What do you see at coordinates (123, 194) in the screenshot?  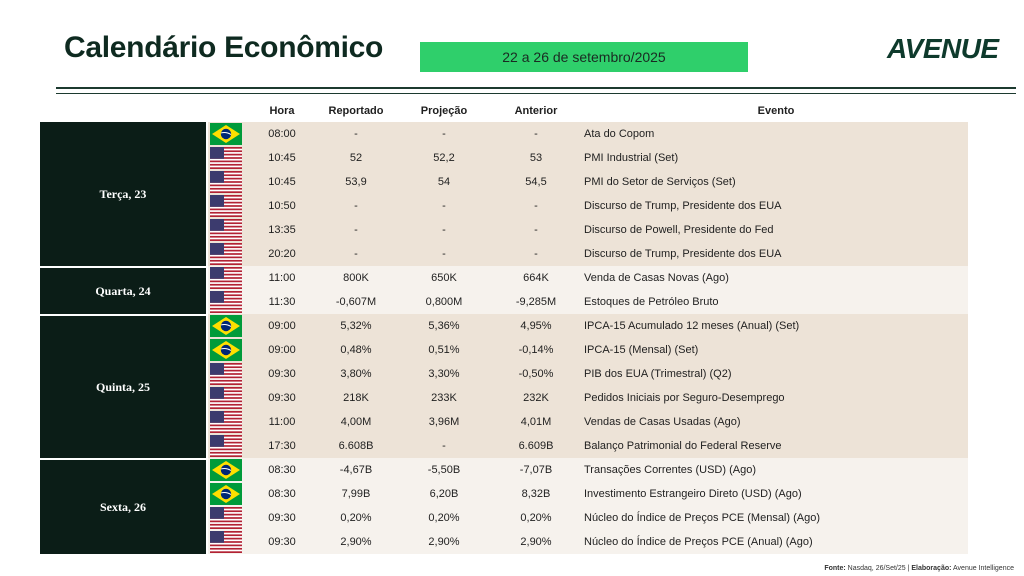 I see `day-label: Terça, 23` at bounding box center [123, 194].